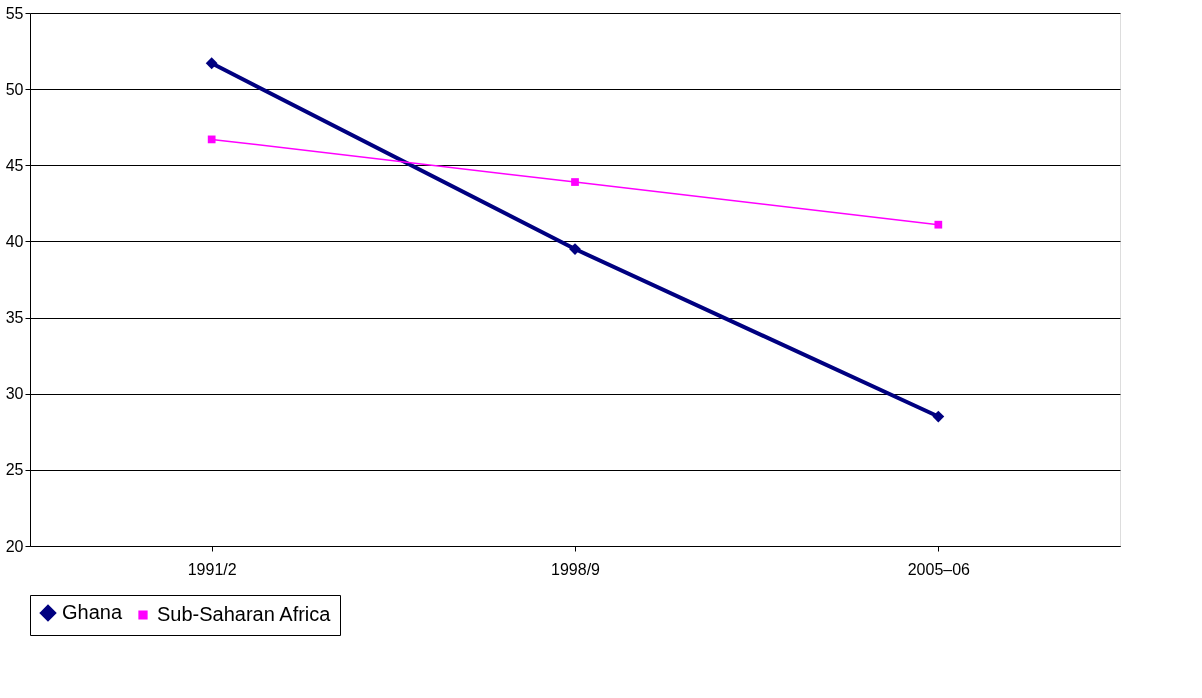  What do you see at coordinates (14, 13) in the screenshot?
I see `y-tick-label: 55` at bounding box center [14, 13].